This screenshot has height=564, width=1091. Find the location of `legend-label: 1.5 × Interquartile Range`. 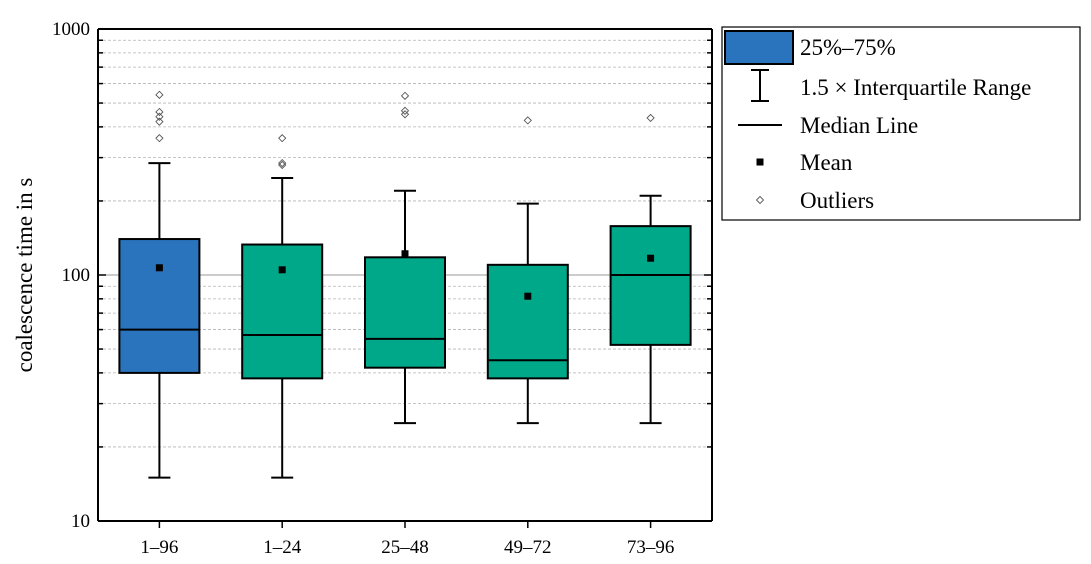

legend-label: 1.5 × Interquartile Range is located at coordinates (915, 87).